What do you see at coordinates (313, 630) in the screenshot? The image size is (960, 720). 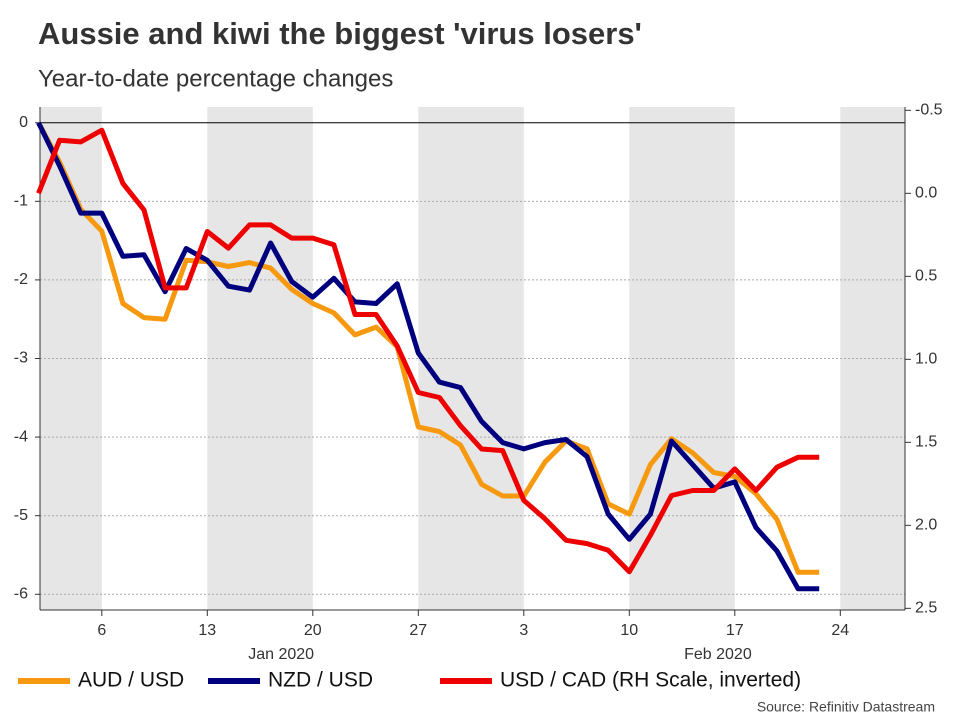 I see `x-tick-label: 20` at bounding box center [313, 630].